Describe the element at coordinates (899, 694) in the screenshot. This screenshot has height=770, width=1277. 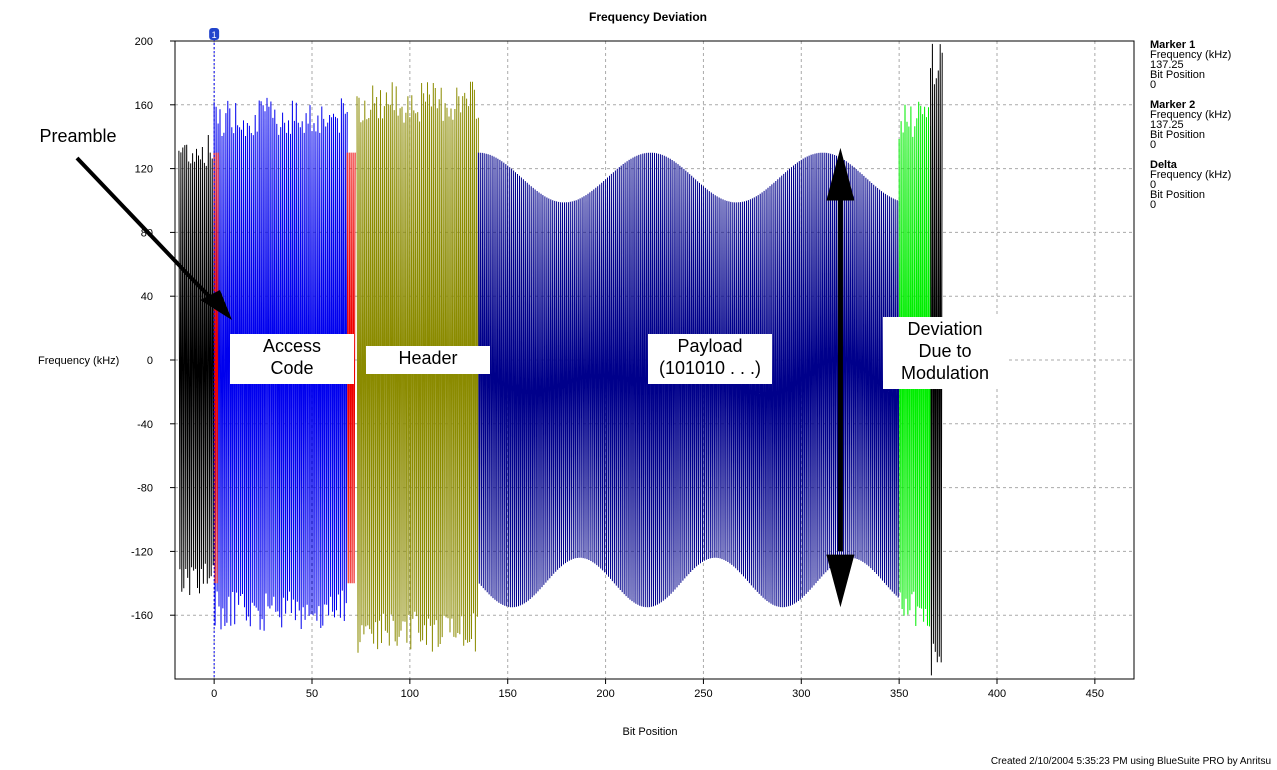
I see `x-tick-label: 350` at that location.